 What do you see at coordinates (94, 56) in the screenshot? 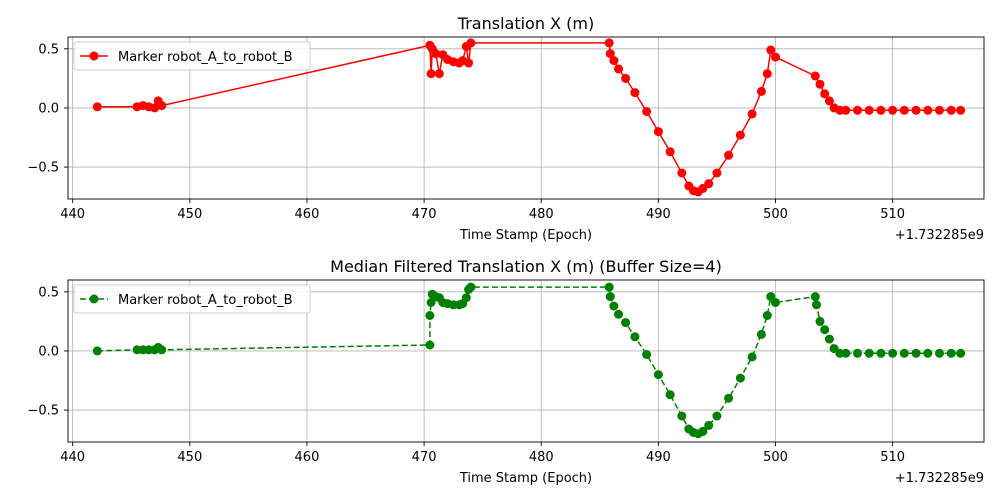
I see `legend-marker-sample` at bounding box center [94, 56].